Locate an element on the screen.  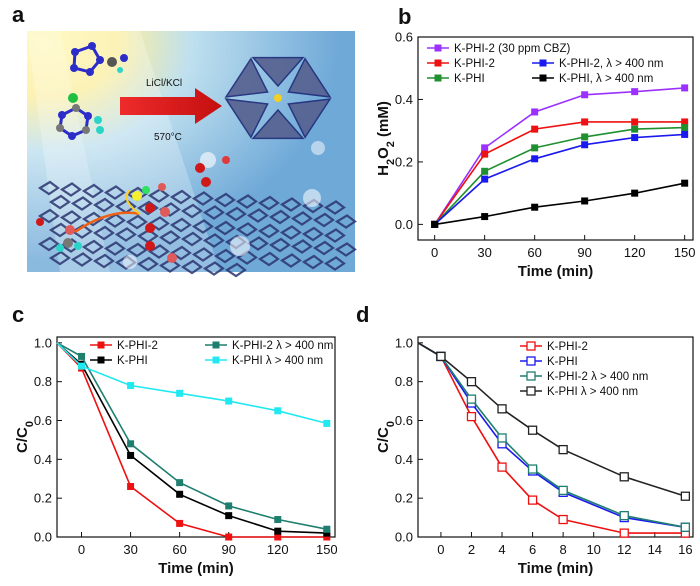
x-tick-label: 120 is located at coordinates (278, 549).